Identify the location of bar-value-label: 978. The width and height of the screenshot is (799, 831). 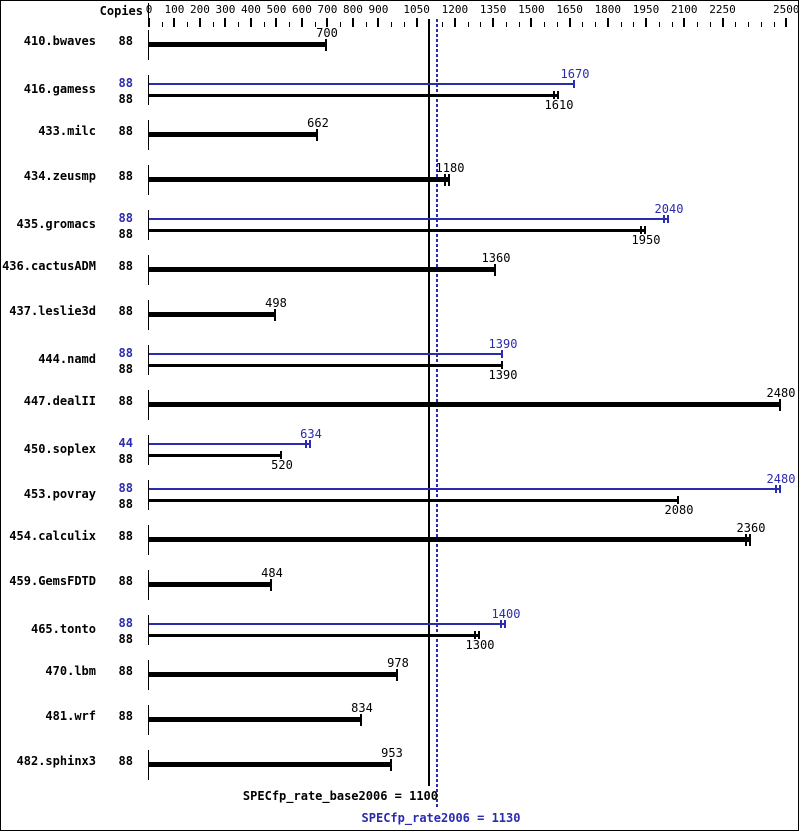
(398, 663).